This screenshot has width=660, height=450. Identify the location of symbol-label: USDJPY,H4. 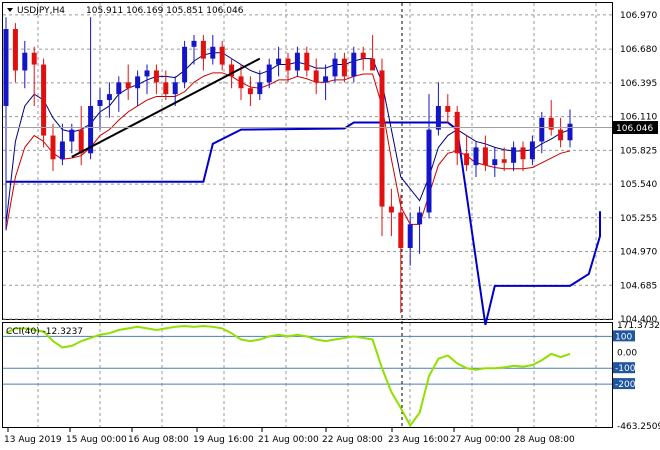
(41, 11).